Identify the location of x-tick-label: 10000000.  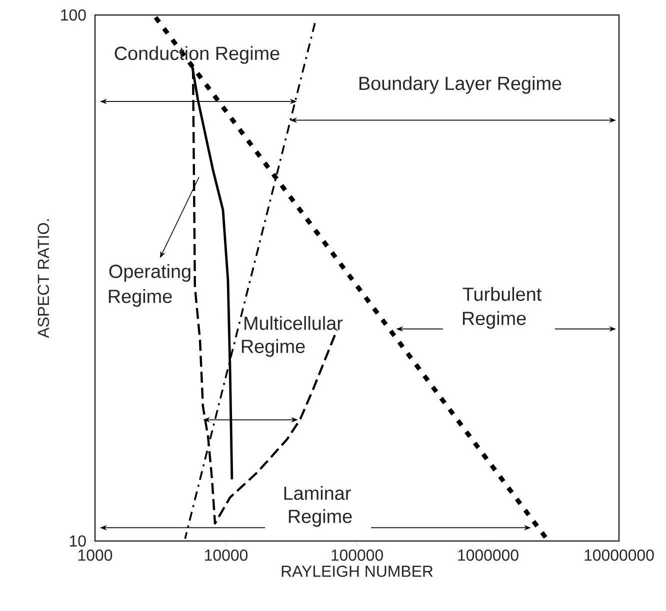
(619, 555).